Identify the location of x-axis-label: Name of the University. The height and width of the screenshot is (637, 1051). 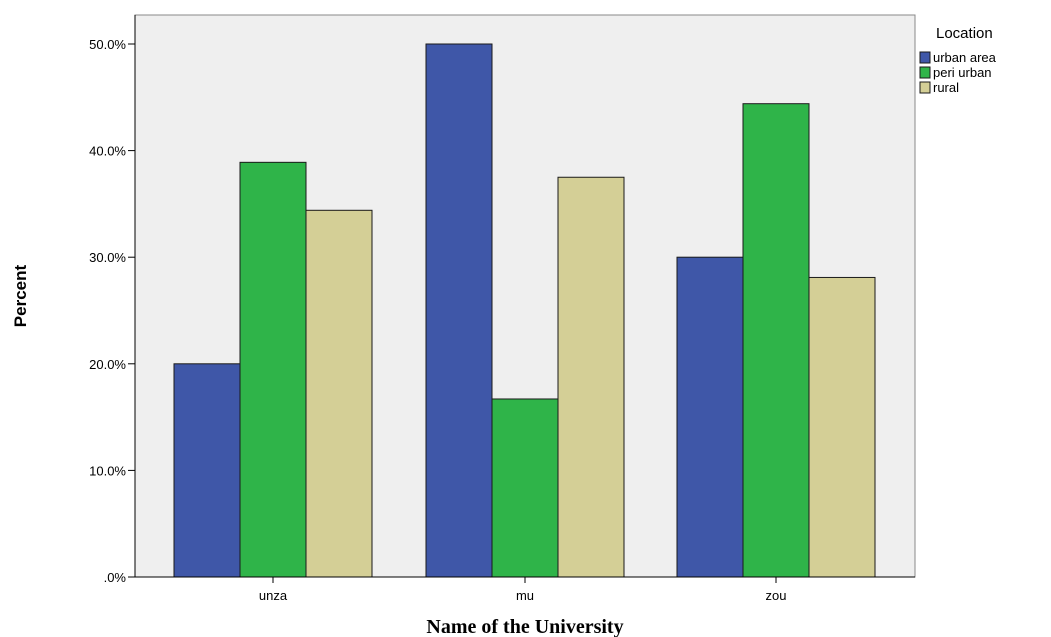
(524, 626).